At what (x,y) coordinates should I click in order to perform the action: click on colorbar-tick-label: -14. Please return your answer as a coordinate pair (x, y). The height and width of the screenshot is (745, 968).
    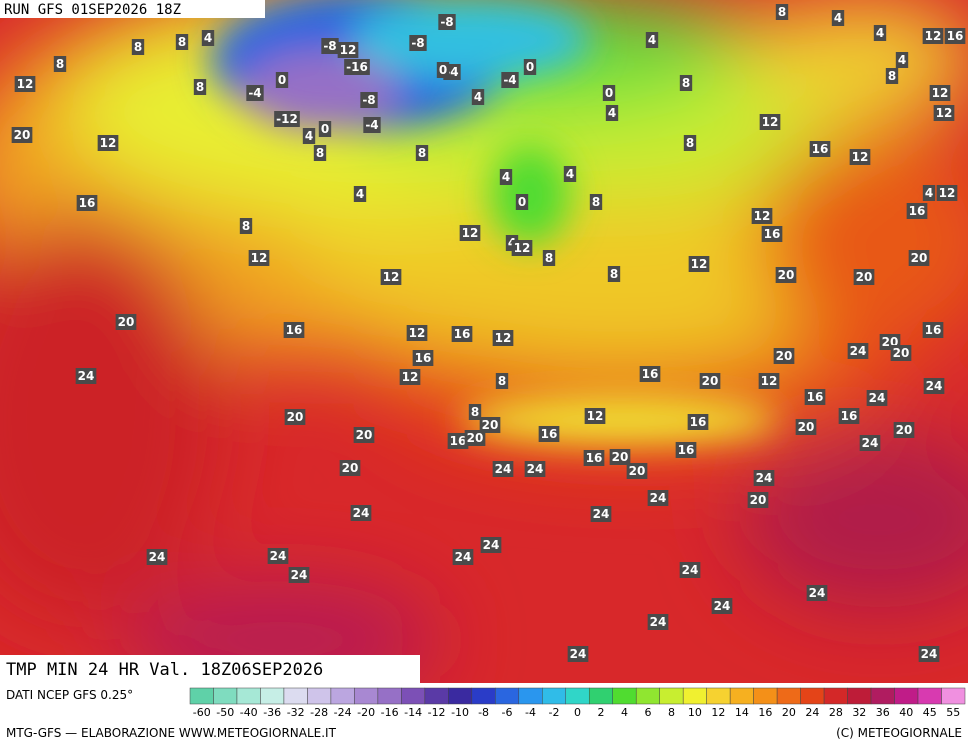
    Looking at the image, I should click on (413, 712).